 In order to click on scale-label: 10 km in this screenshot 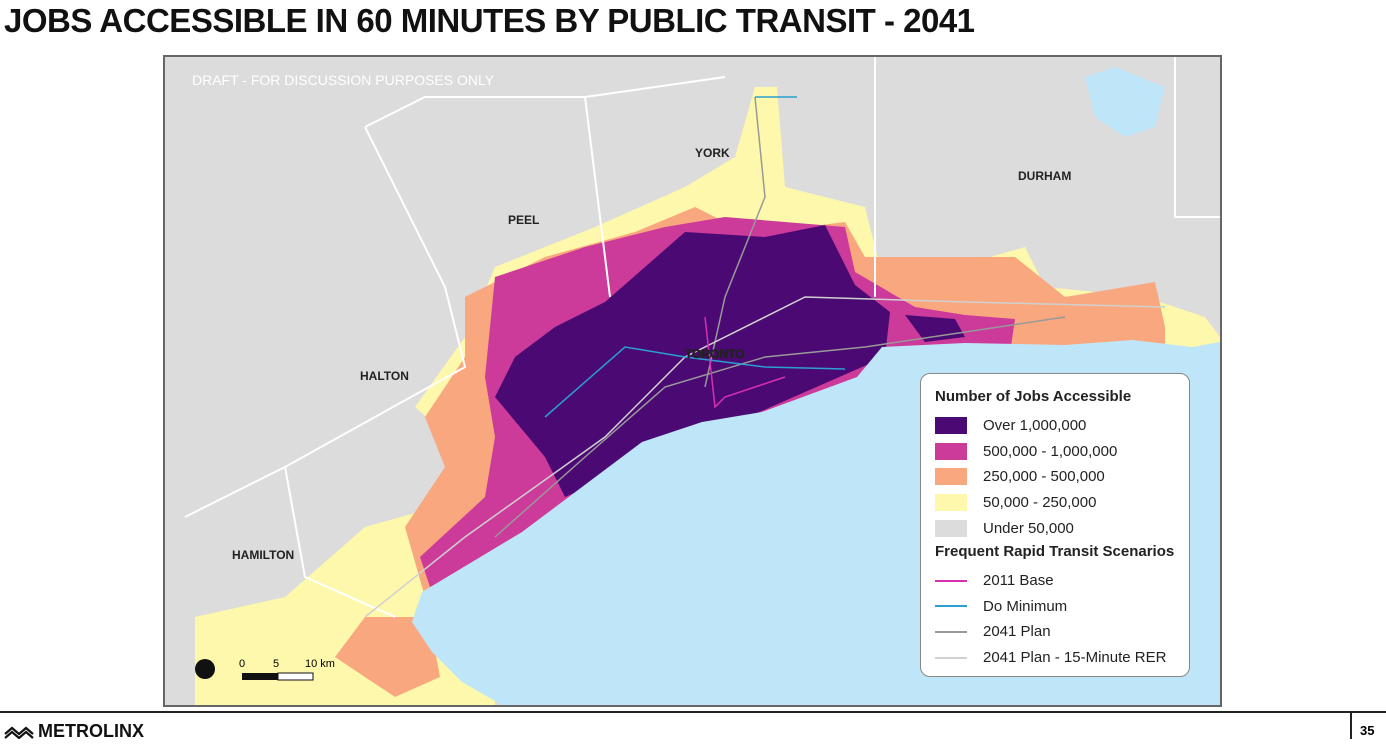, I will do `click(320, 664)`.